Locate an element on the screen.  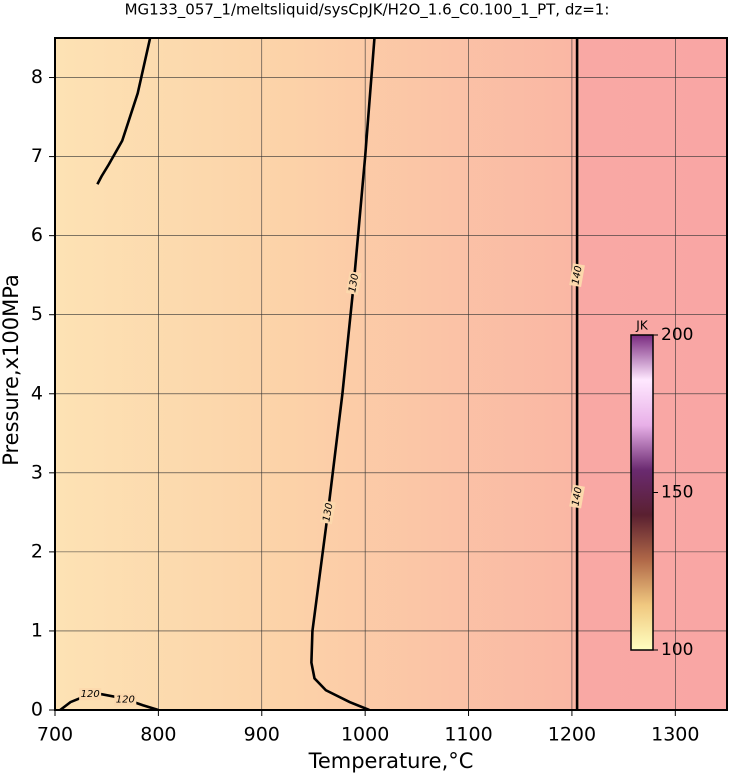
x-tick-label: 1300 is located at coordinates (675, 735).